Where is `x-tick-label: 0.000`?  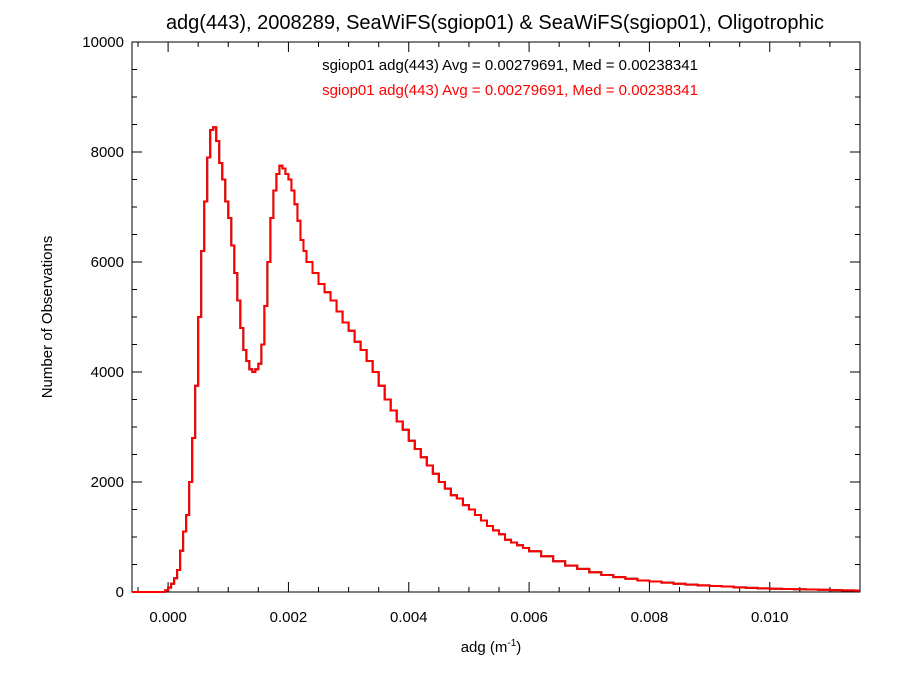 x-tick-label: 0.000 is located at coordinates (168, 617).